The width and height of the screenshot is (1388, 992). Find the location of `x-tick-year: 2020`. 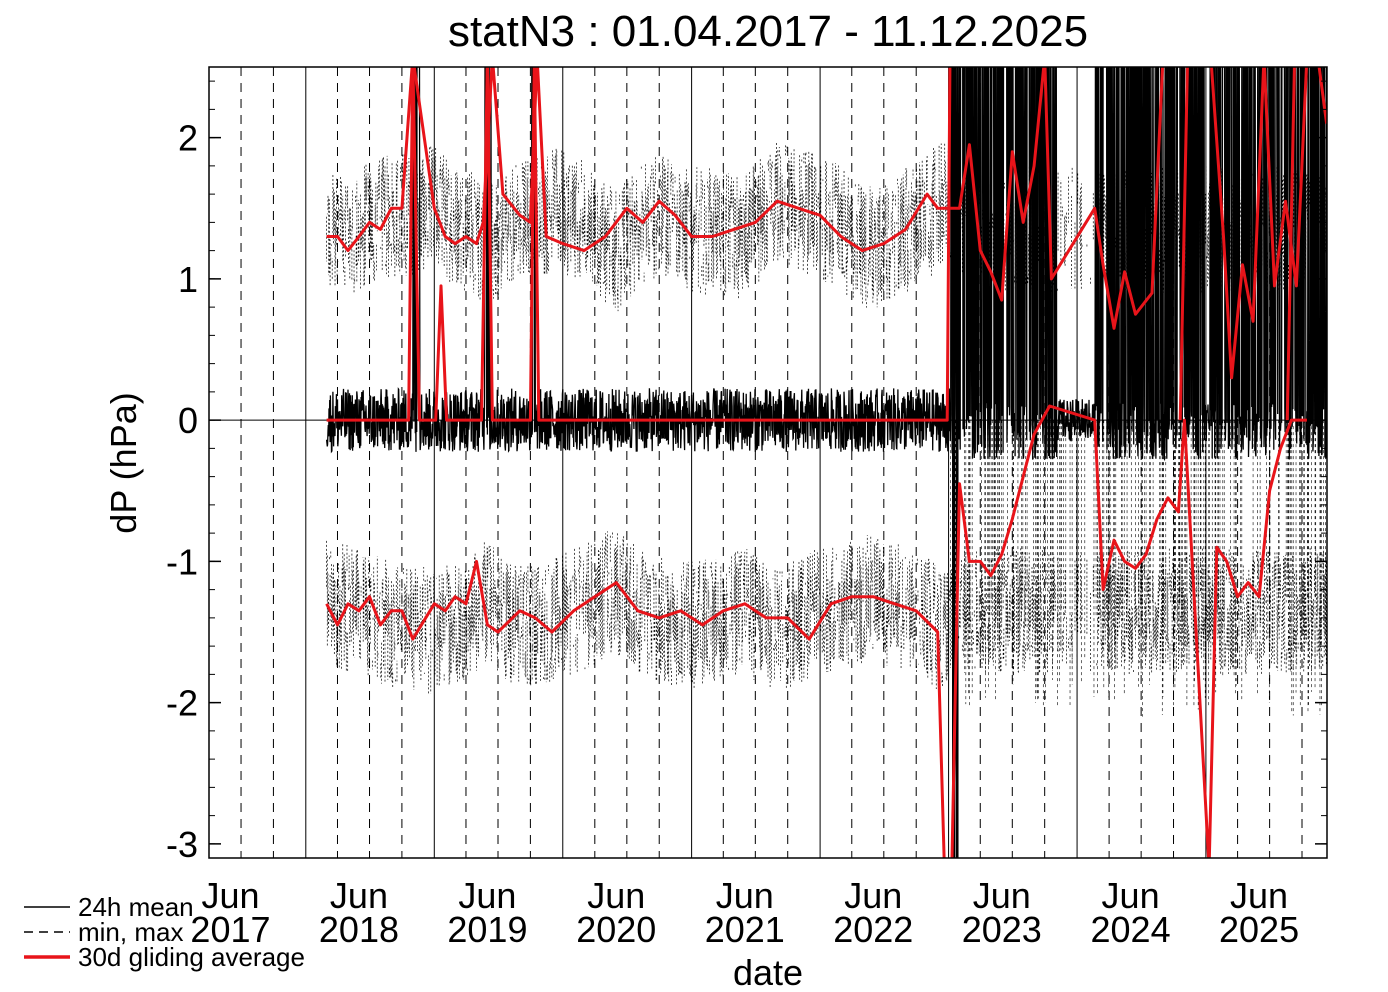

x-tick-year: 2020 is located at coordinates (616, 929).